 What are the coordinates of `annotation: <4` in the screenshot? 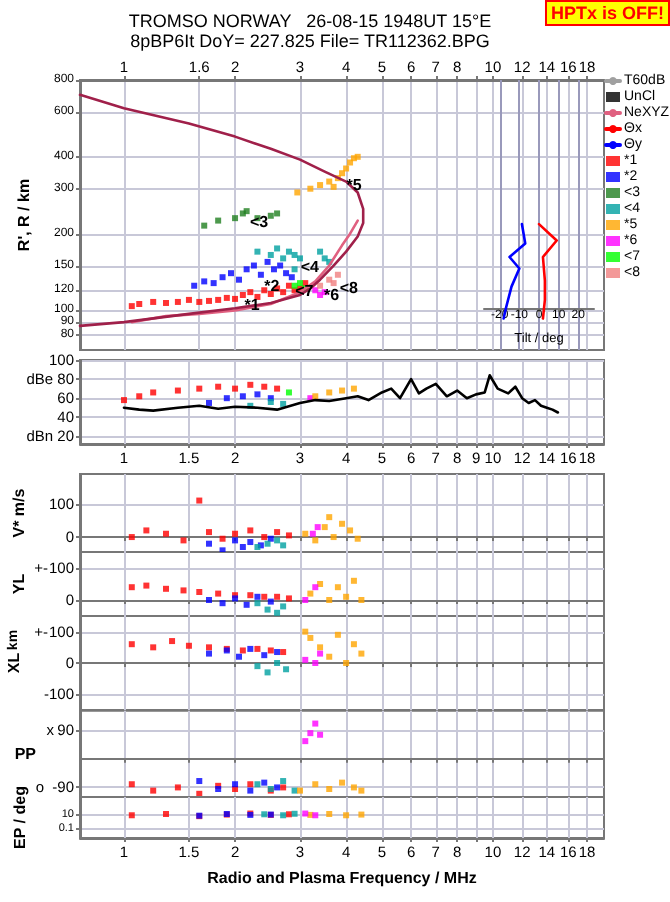 It's located at (310, 267).